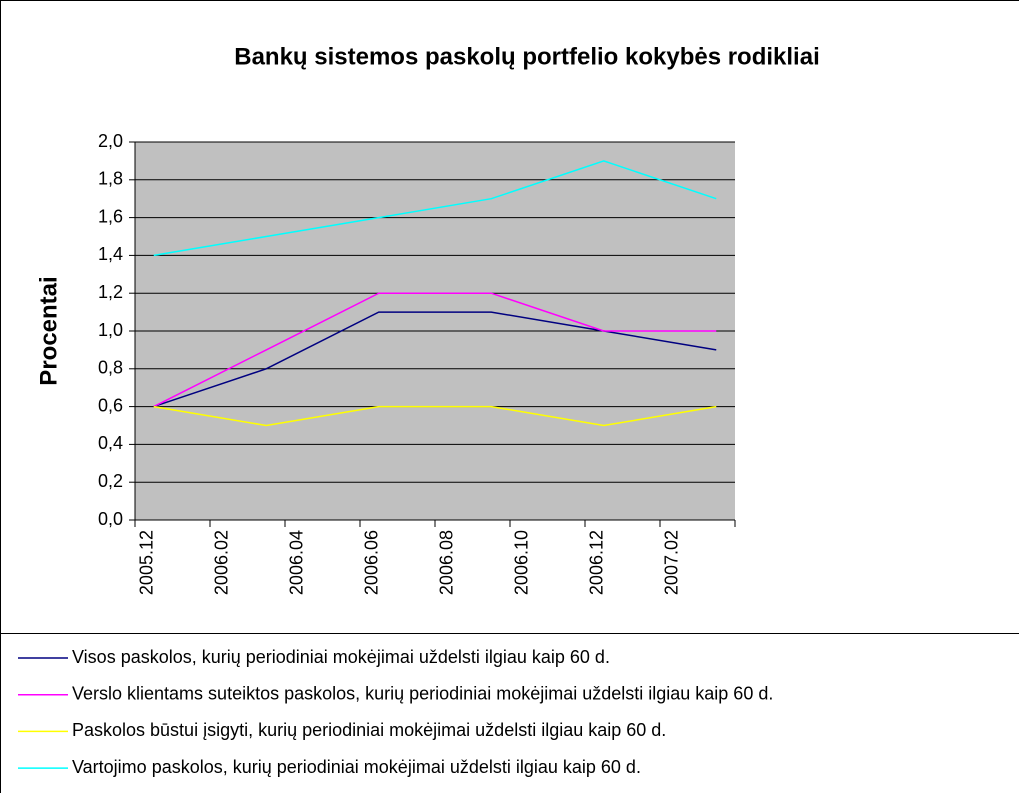 This screenshot has height=793, width=1019. Describe the element at coordinates (522, 562) in the screenshot. I see `x-tick-label: 2006.10` at that location.